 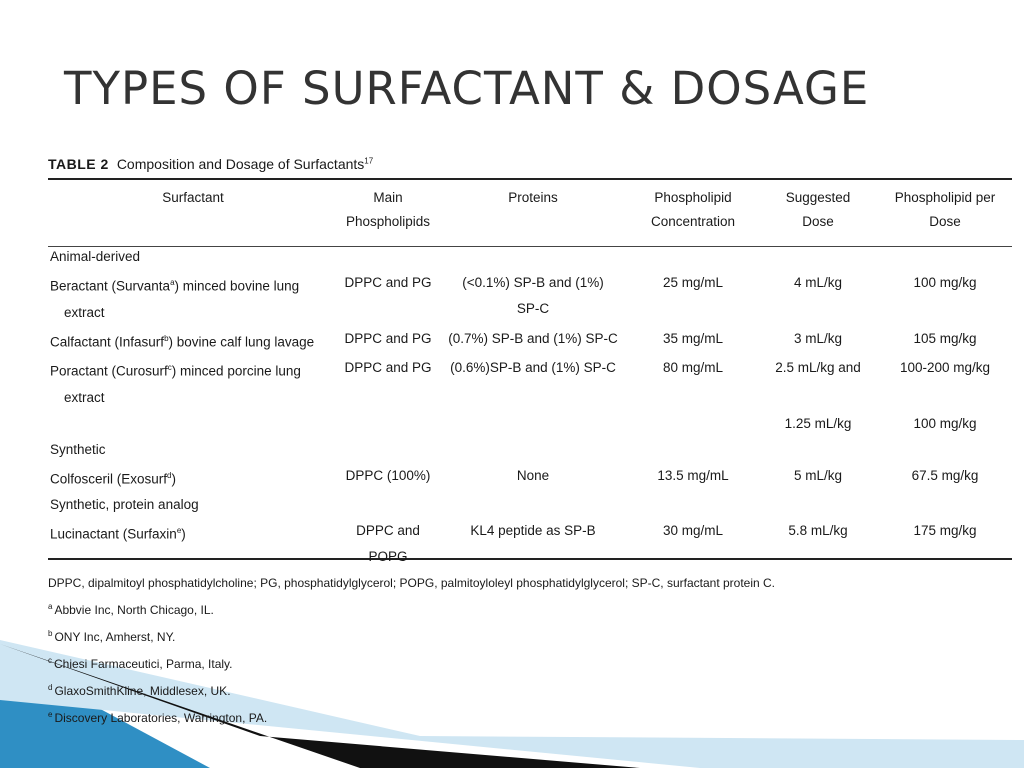 I want to click on header-main-phospholipids: Main Phospholipids, so click(x=388, y=209).